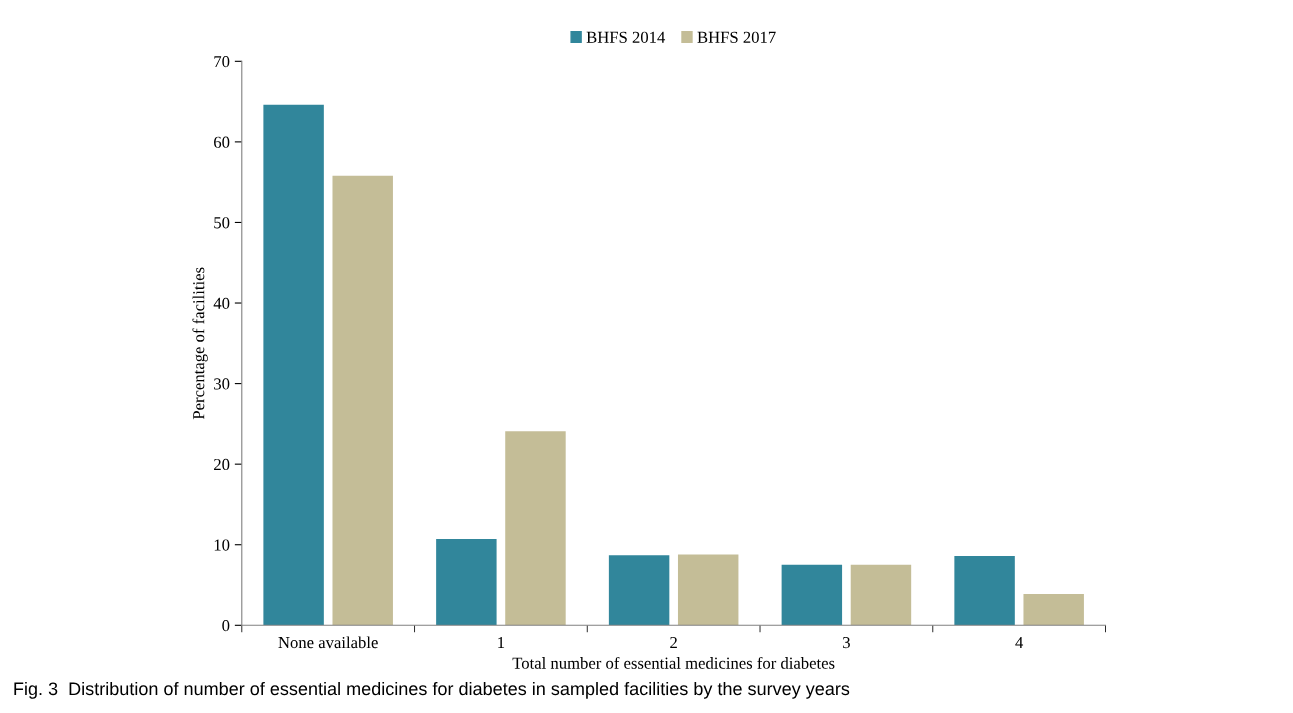  I want to click on x-tick-label: 2, so click(673, 642).